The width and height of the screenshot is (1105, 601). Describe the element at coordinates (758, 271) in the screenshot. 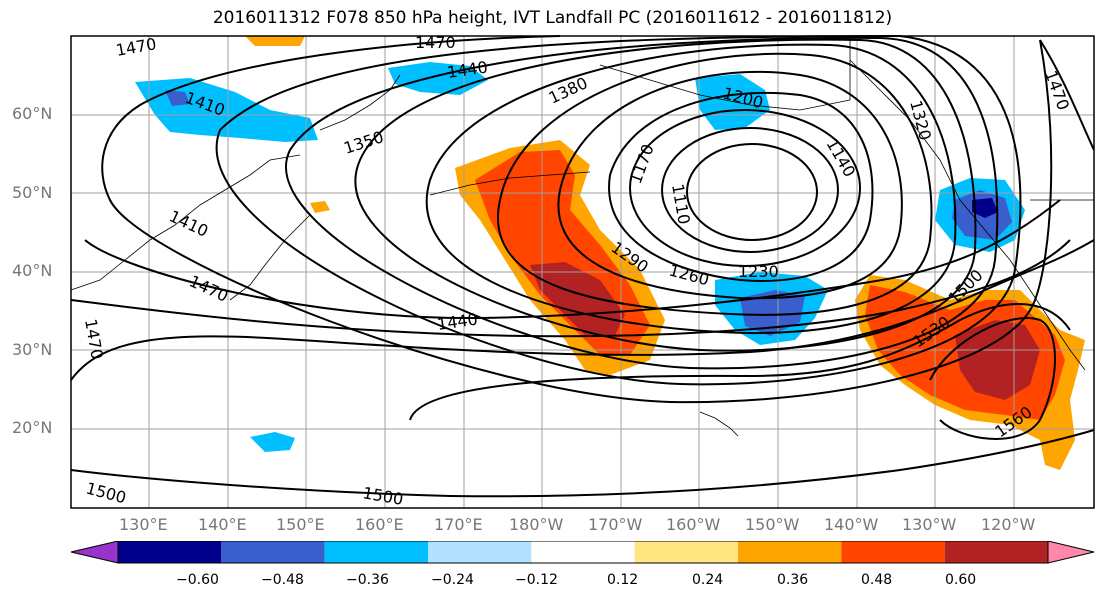

I see `contour-label: 1230` at that location.